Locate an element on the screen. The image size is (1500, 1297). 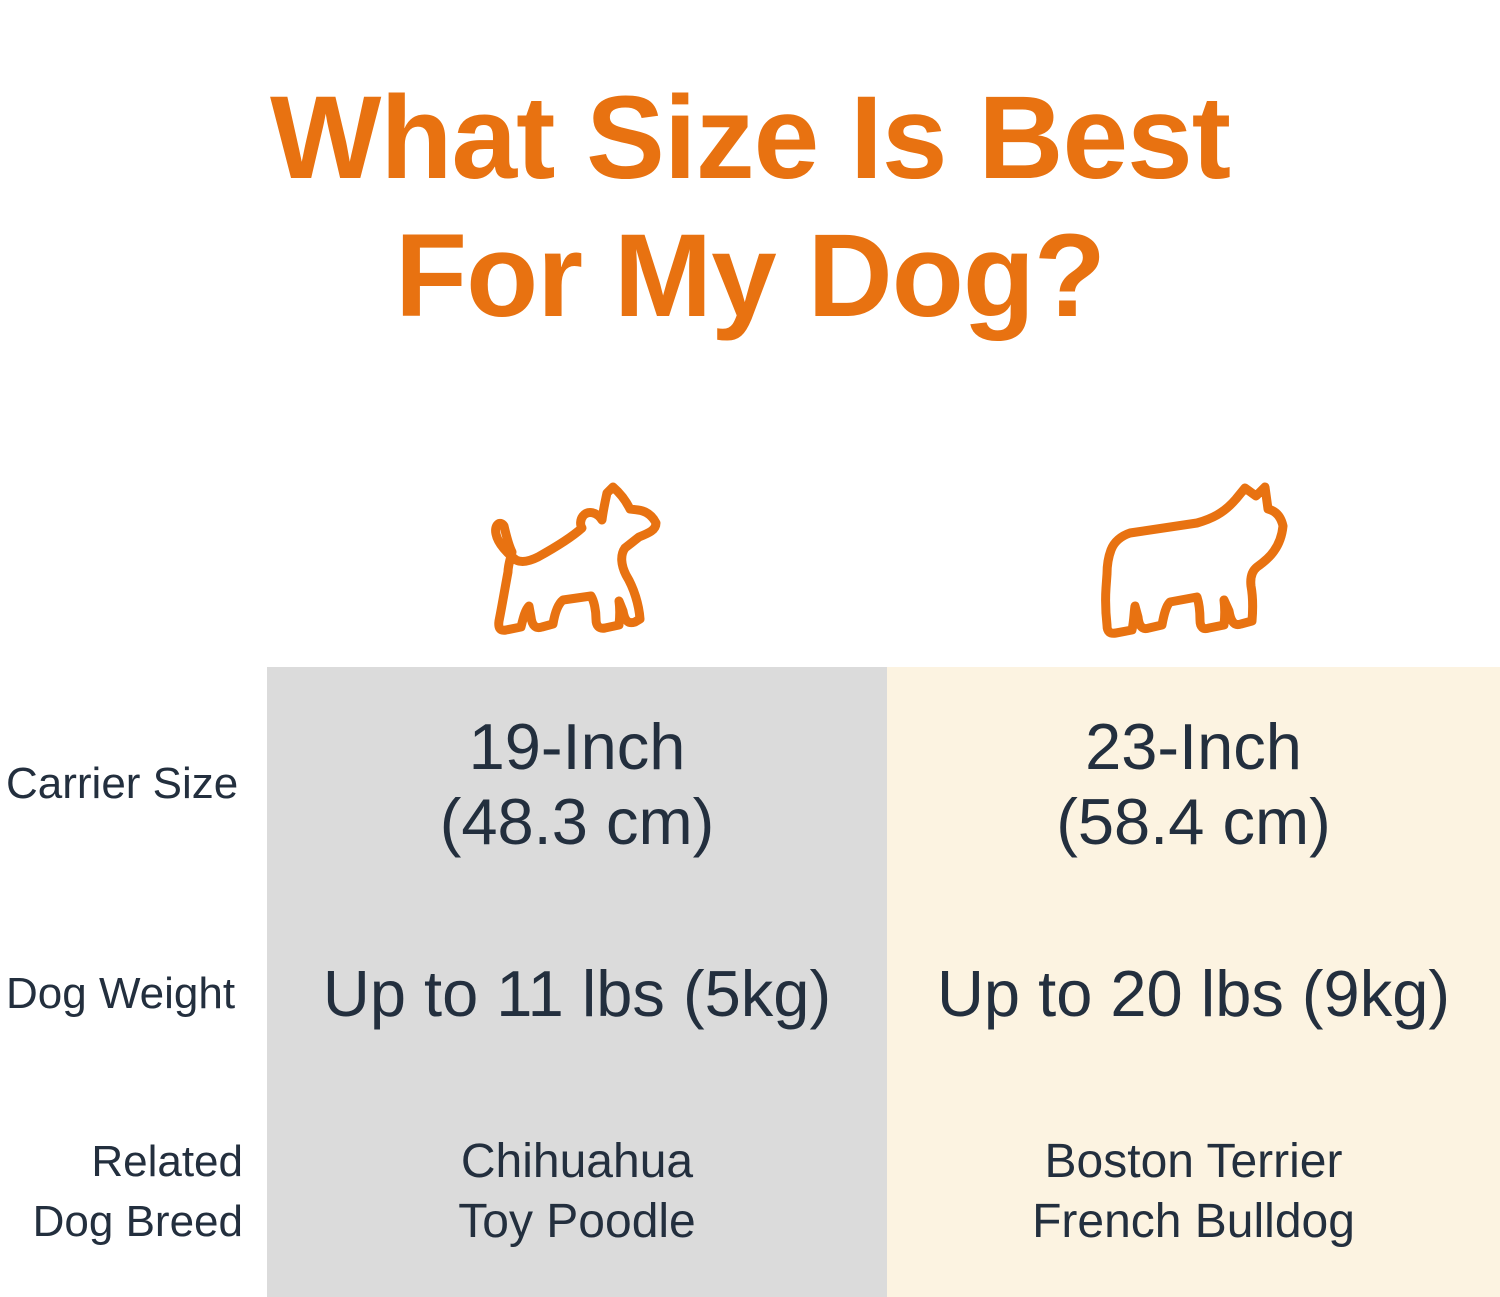
breed-large-line1: Boston Terrier is located at coordinates (1193, 1161).